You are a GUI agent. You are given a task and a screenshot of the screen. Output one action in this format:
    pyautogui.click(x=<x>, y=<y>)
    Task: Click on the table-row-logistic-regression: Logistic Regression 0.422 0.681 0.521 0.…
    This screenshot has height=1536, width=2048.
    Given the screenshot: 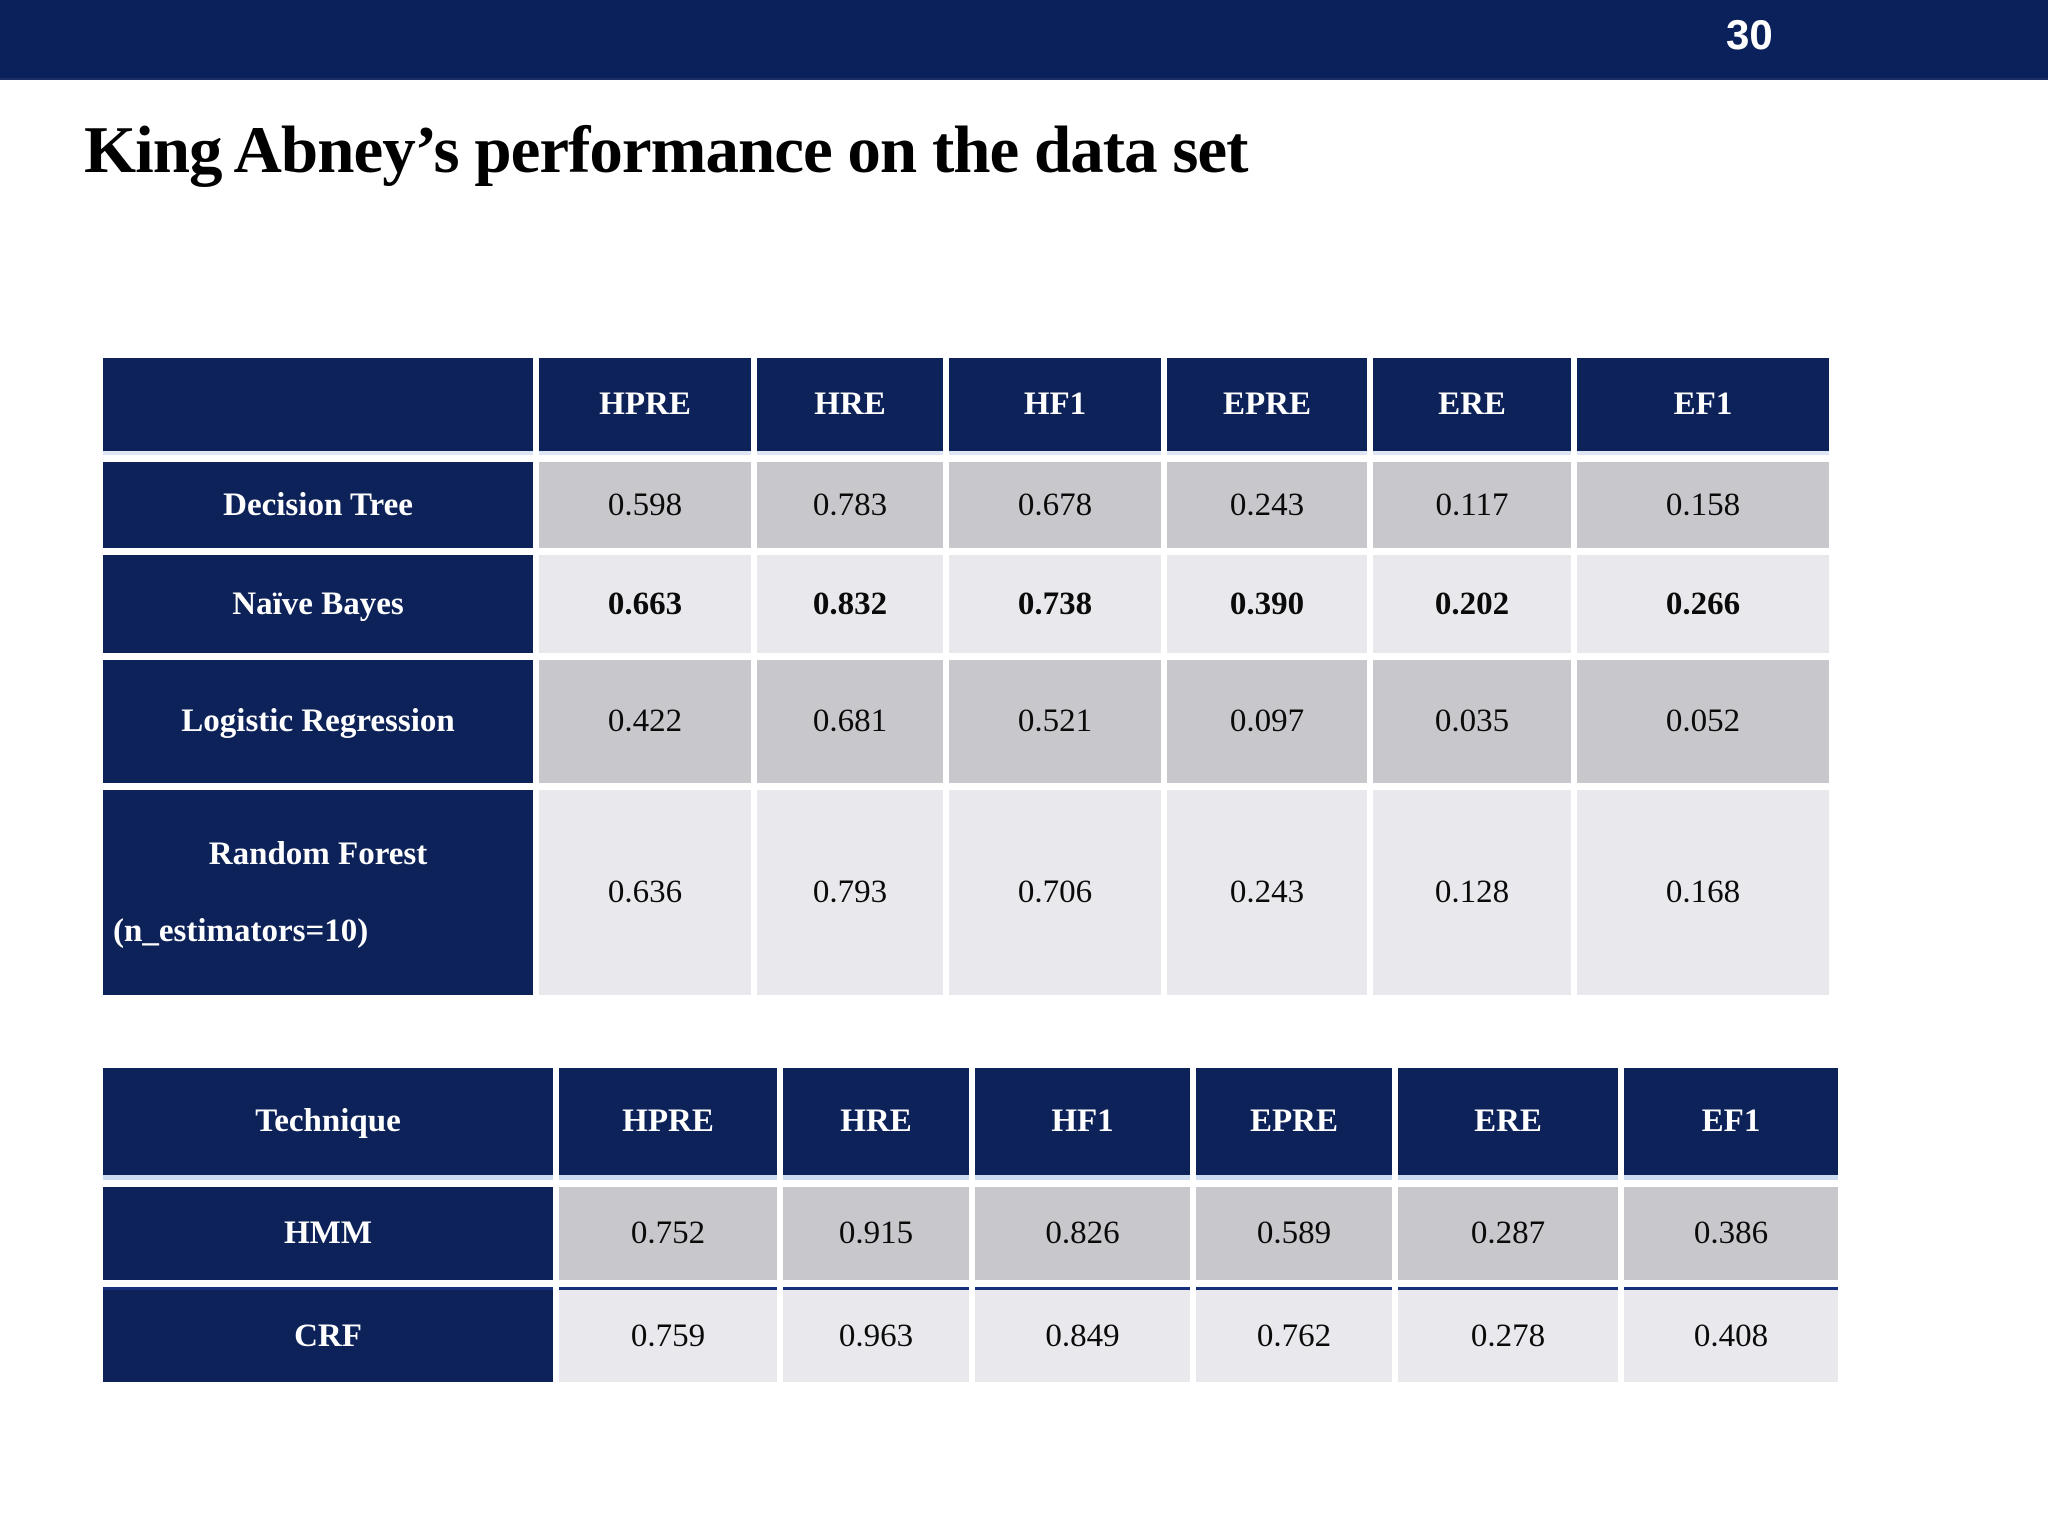 What is the action you would take?
    pyautogui.click(x=966, y=721)
    